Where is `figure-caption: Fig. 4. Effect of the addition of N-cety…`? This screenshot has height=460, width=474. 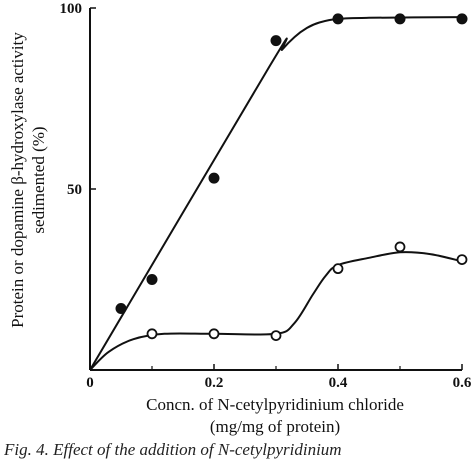
figure-caption: Fig. 4. Effect of the addition of N-cety… is located at coordinates (173, 449).